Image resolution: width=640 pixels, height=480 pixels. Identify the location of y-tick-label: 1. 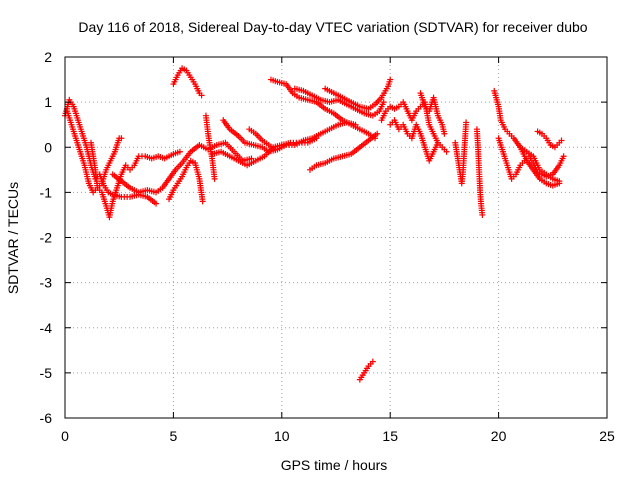
(48, 102).